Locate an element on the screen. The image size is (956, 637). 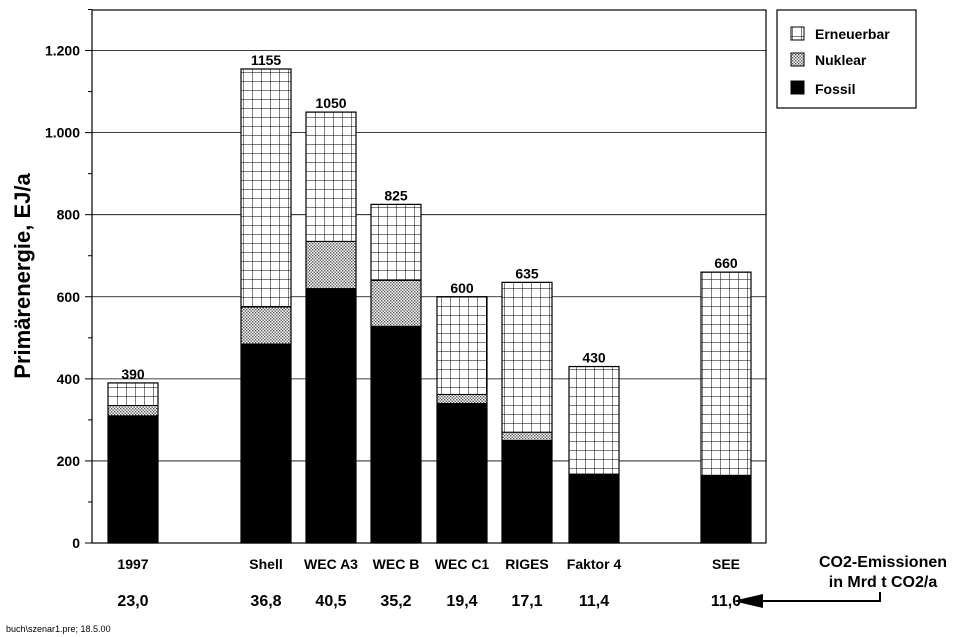
x-tick-label: Faktor 4 is located at coordinates (594, 564).